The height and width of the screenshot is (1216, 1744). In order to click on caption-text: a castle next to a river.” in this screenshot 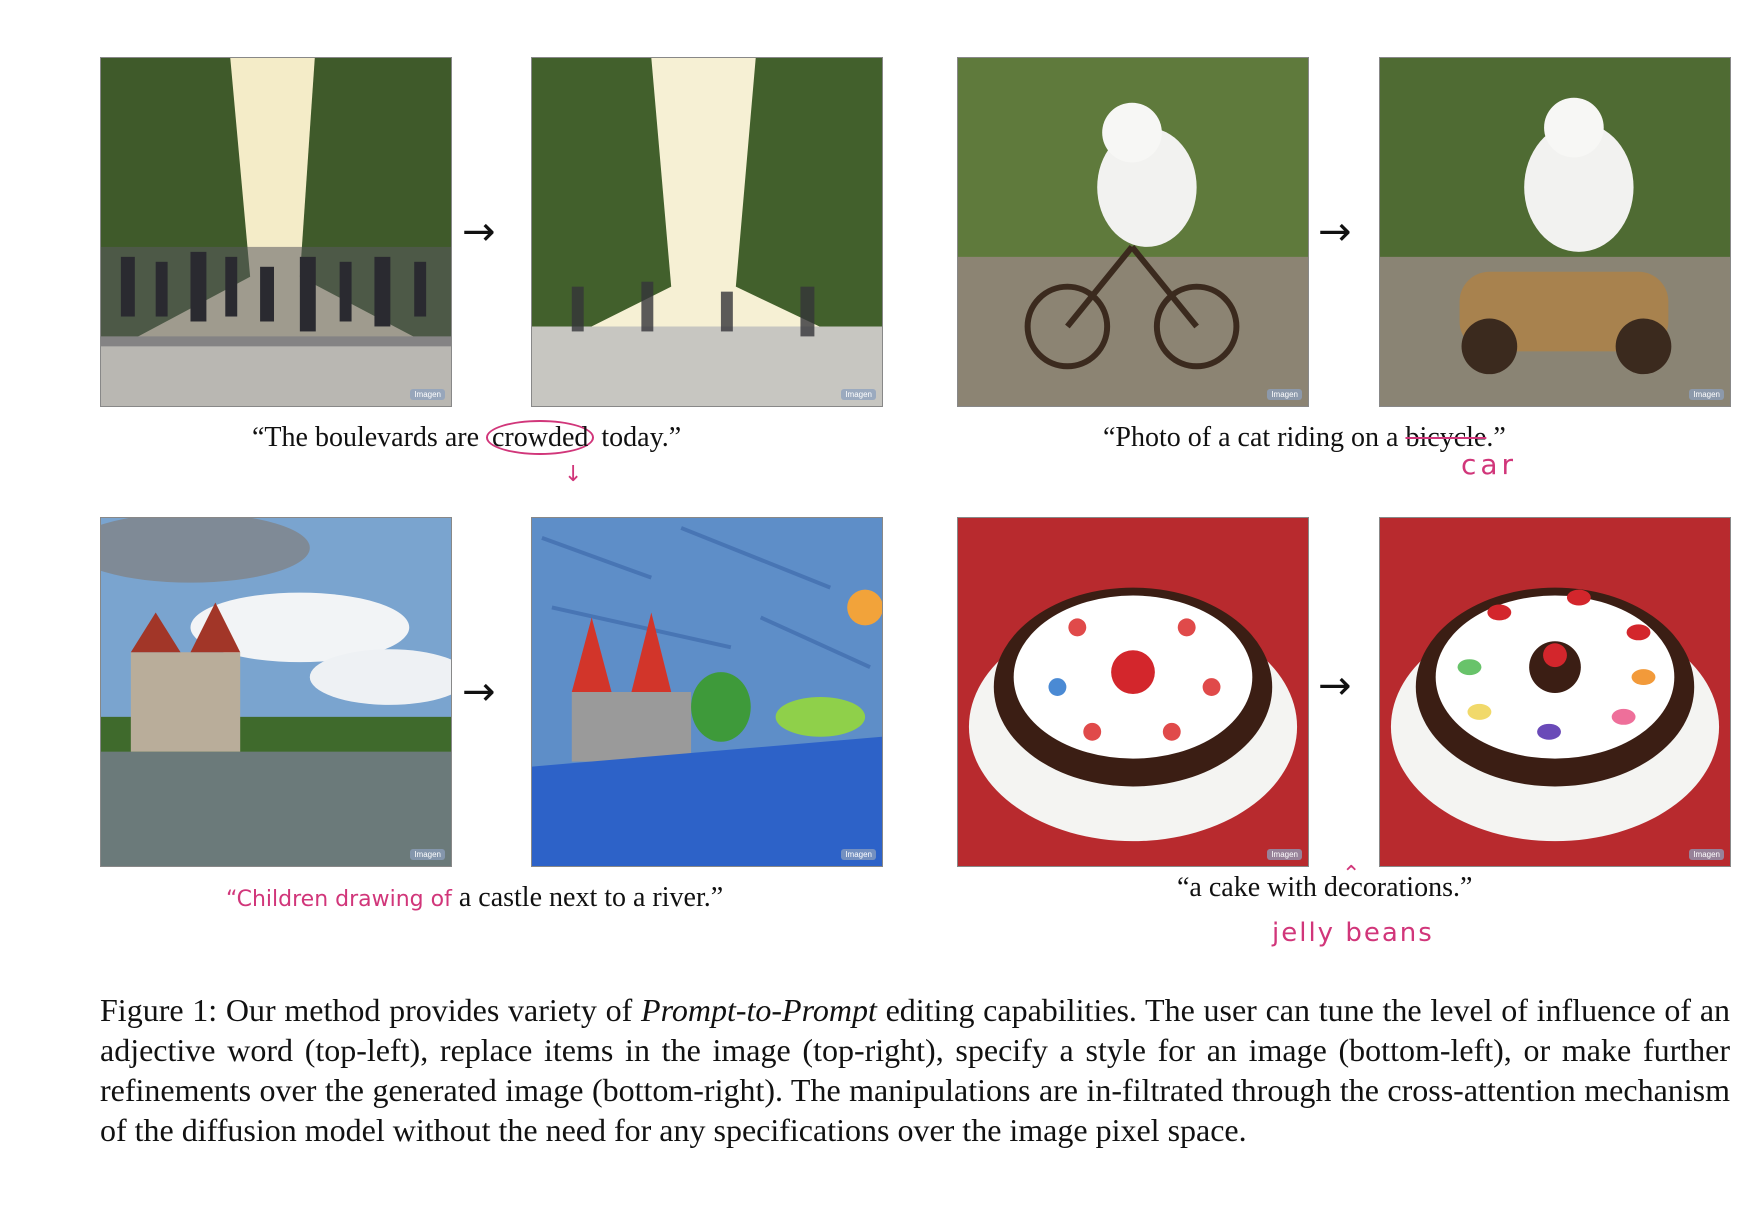, I will do `click(587, 897)`.